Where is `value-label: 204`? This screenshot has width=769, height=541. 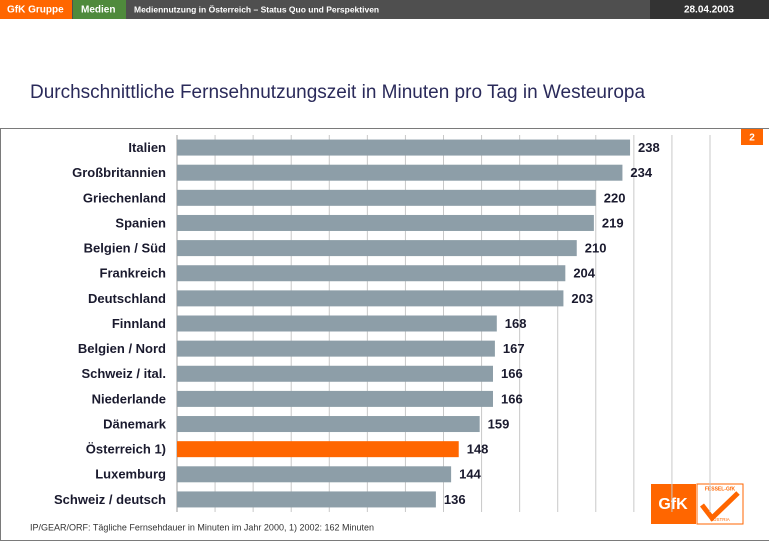 value-label: 204 is located at coordinates (584, 273).